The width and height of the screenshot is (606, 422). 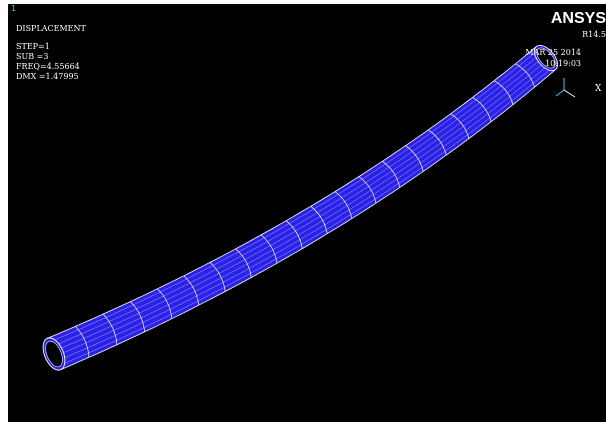 What do you see at coordinates (563, 63) in the screenshot?
I see `plot-time: 10:19:03` at bounding box center [563, 63].